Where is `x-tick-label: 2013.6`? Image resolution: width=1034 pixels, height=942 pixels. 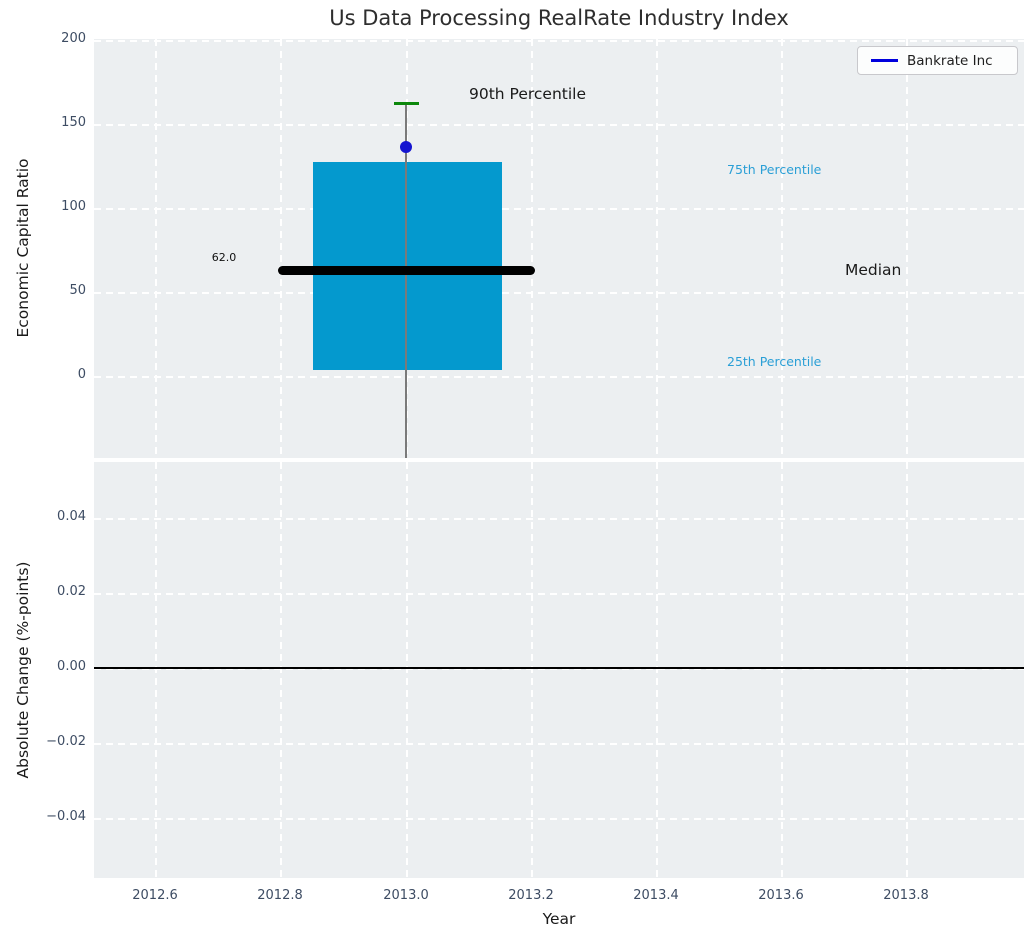 x-tick-label: 2013.6 is located at coordinates (781, 895).